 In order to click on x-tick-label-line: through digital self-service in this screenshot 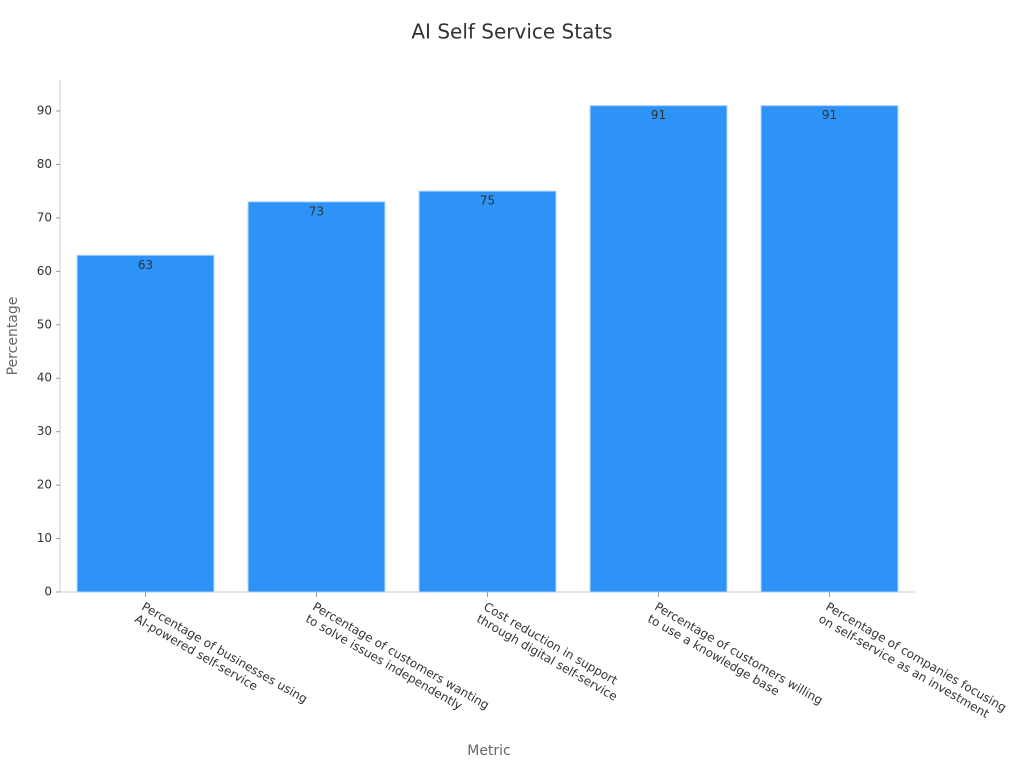, I will do `click(547, 658)`.